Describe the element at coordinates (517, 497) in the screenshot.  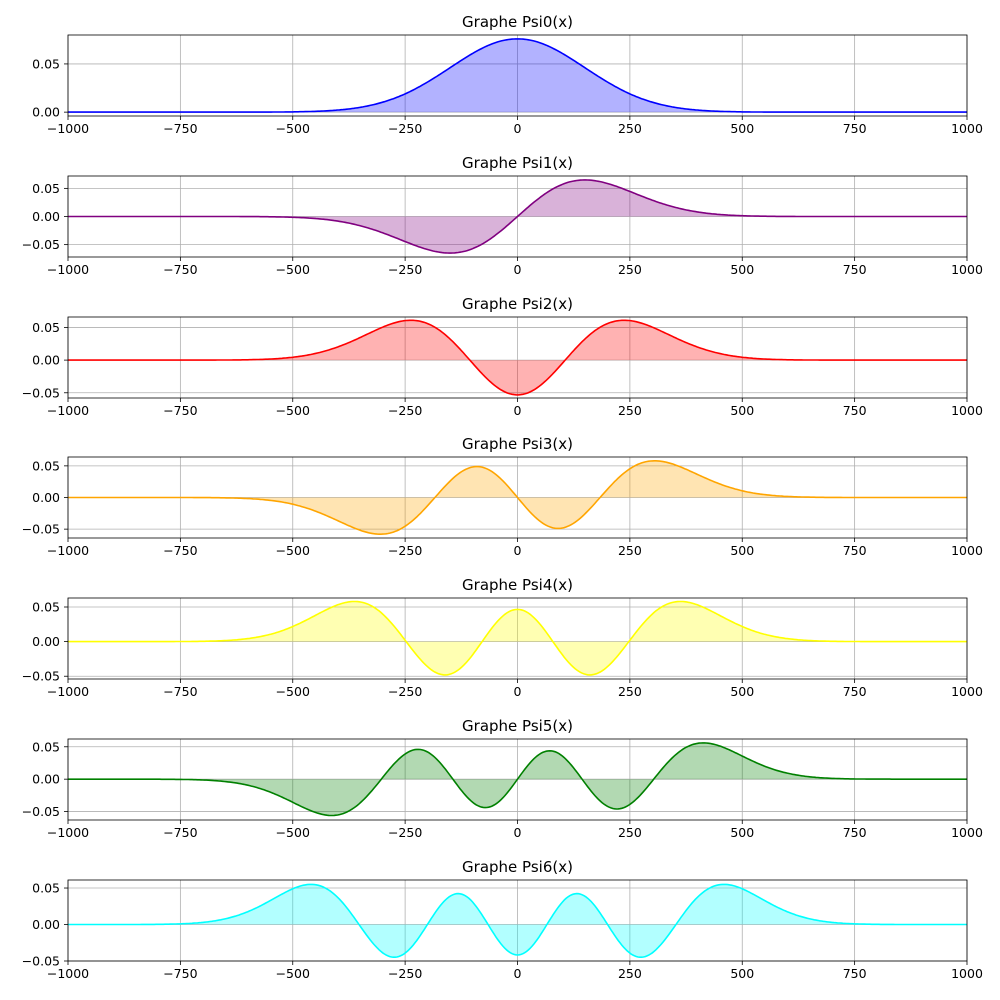
I see `psi3-line` at that location.